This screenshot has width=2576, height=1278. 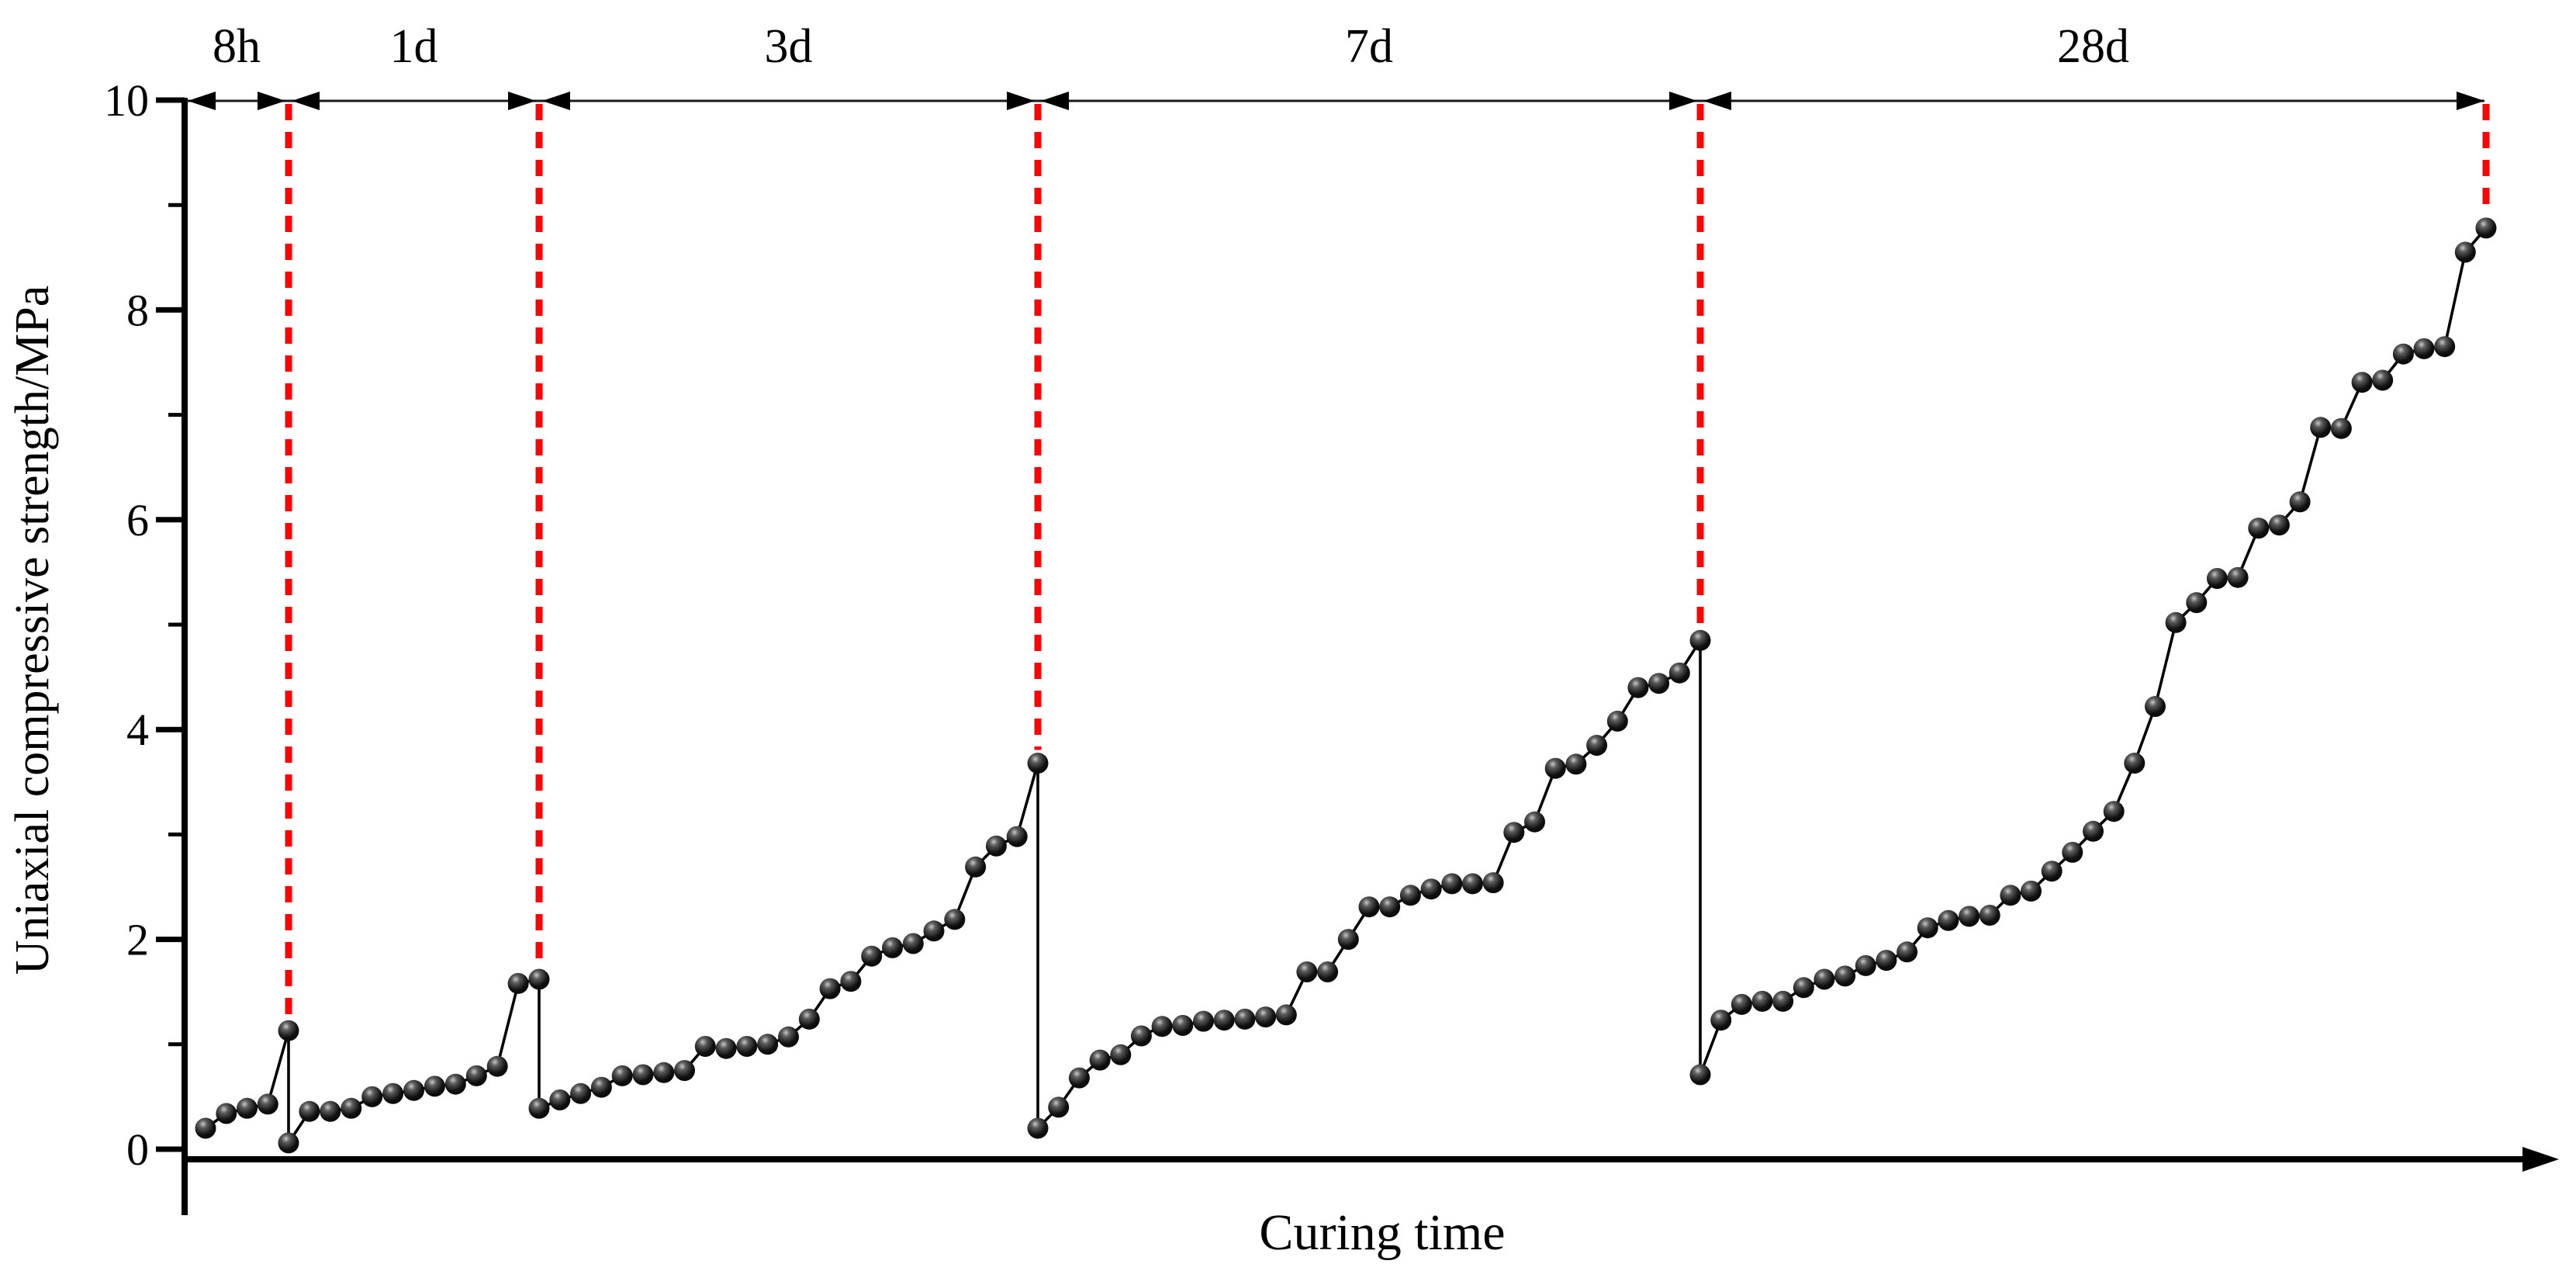 I want to click on y-tick-label: 0, so click(x=137, y=1149).